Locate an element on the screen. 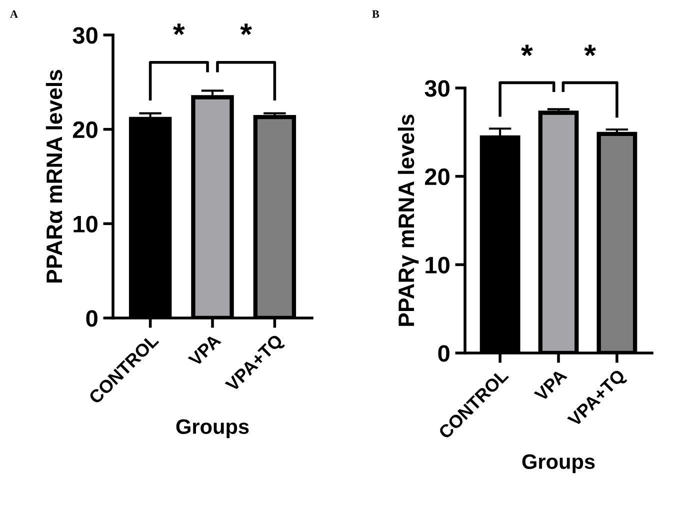  text: B is located at coordinates (376, 14).